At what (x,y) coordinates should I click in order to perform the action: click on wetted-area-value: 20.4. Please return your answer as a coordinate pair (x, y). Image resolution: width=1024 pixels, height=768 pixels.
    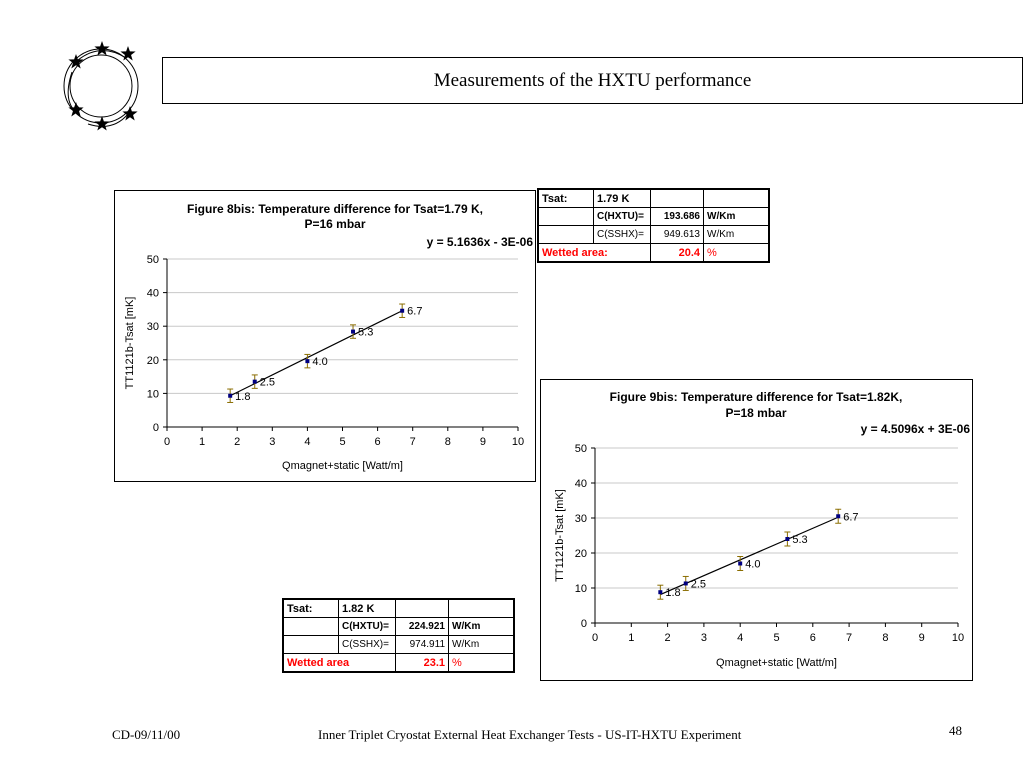
    Looking at the image, I should click on (677, 253).